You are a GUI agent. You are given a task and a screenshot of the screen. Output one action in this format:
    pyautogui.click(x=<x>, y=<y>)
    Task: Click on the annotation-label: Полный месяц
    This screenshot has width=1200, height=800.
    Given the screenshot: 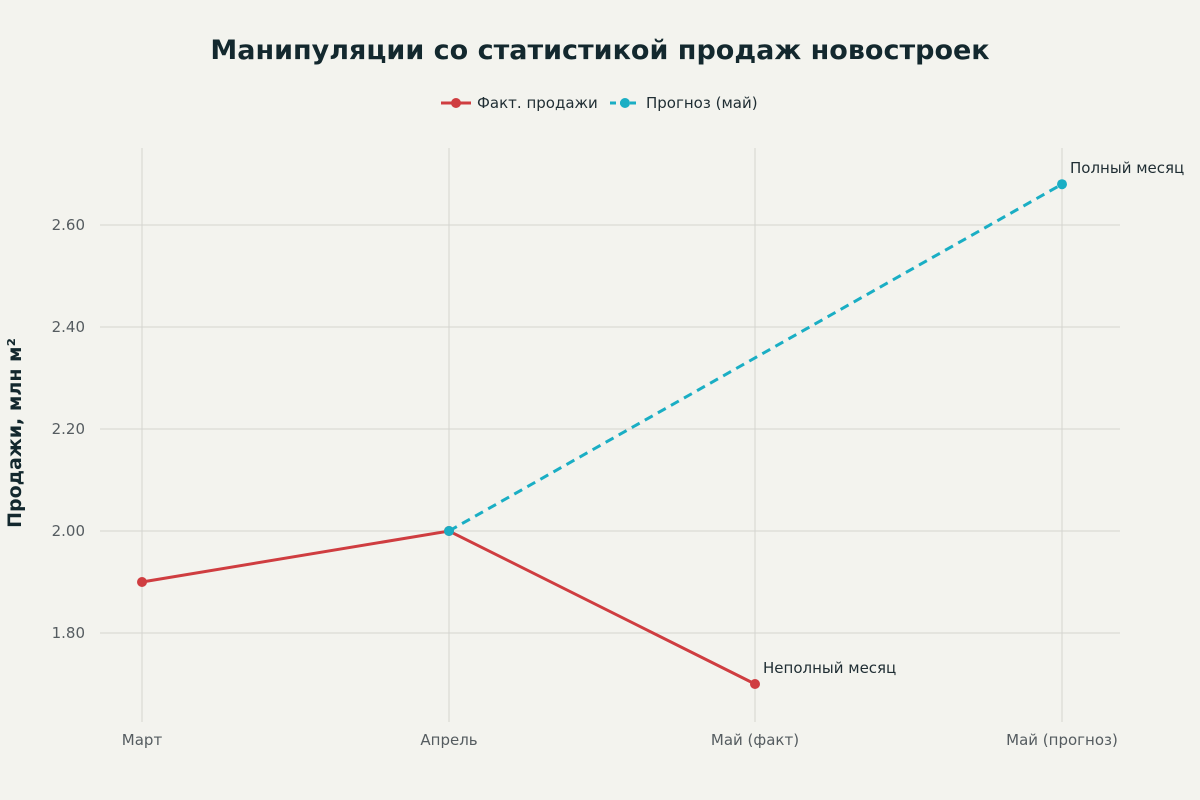 What is the action you would take?
    pyautogui.click(x=1127, y=168)
    